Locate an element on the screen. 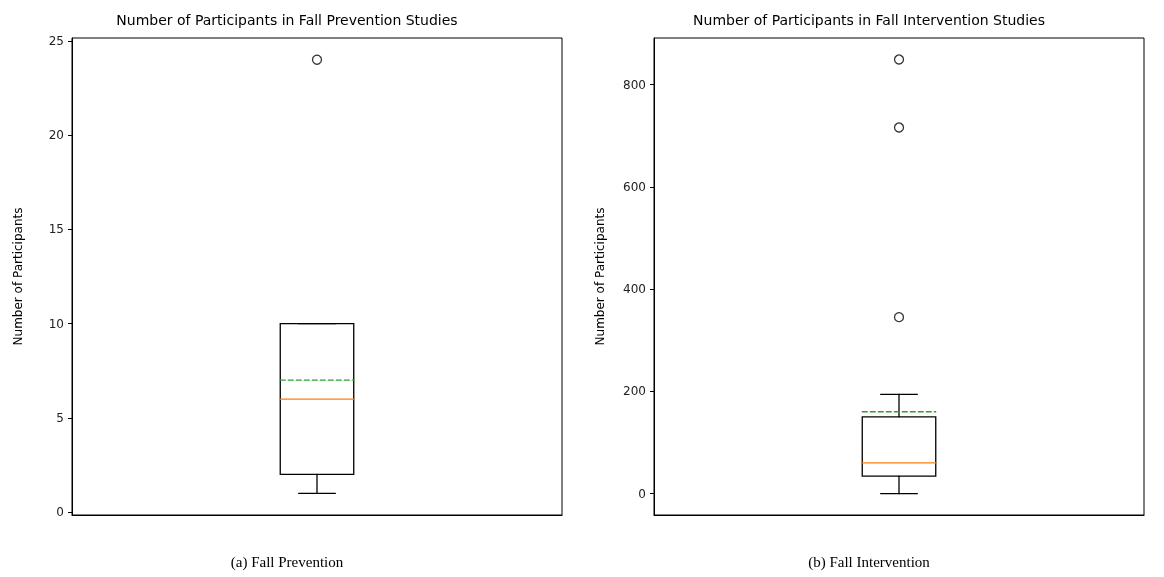 The width and height of the screenshot is (1164, 577). y-tick-label: 800 is located at coordinates (634, 84).